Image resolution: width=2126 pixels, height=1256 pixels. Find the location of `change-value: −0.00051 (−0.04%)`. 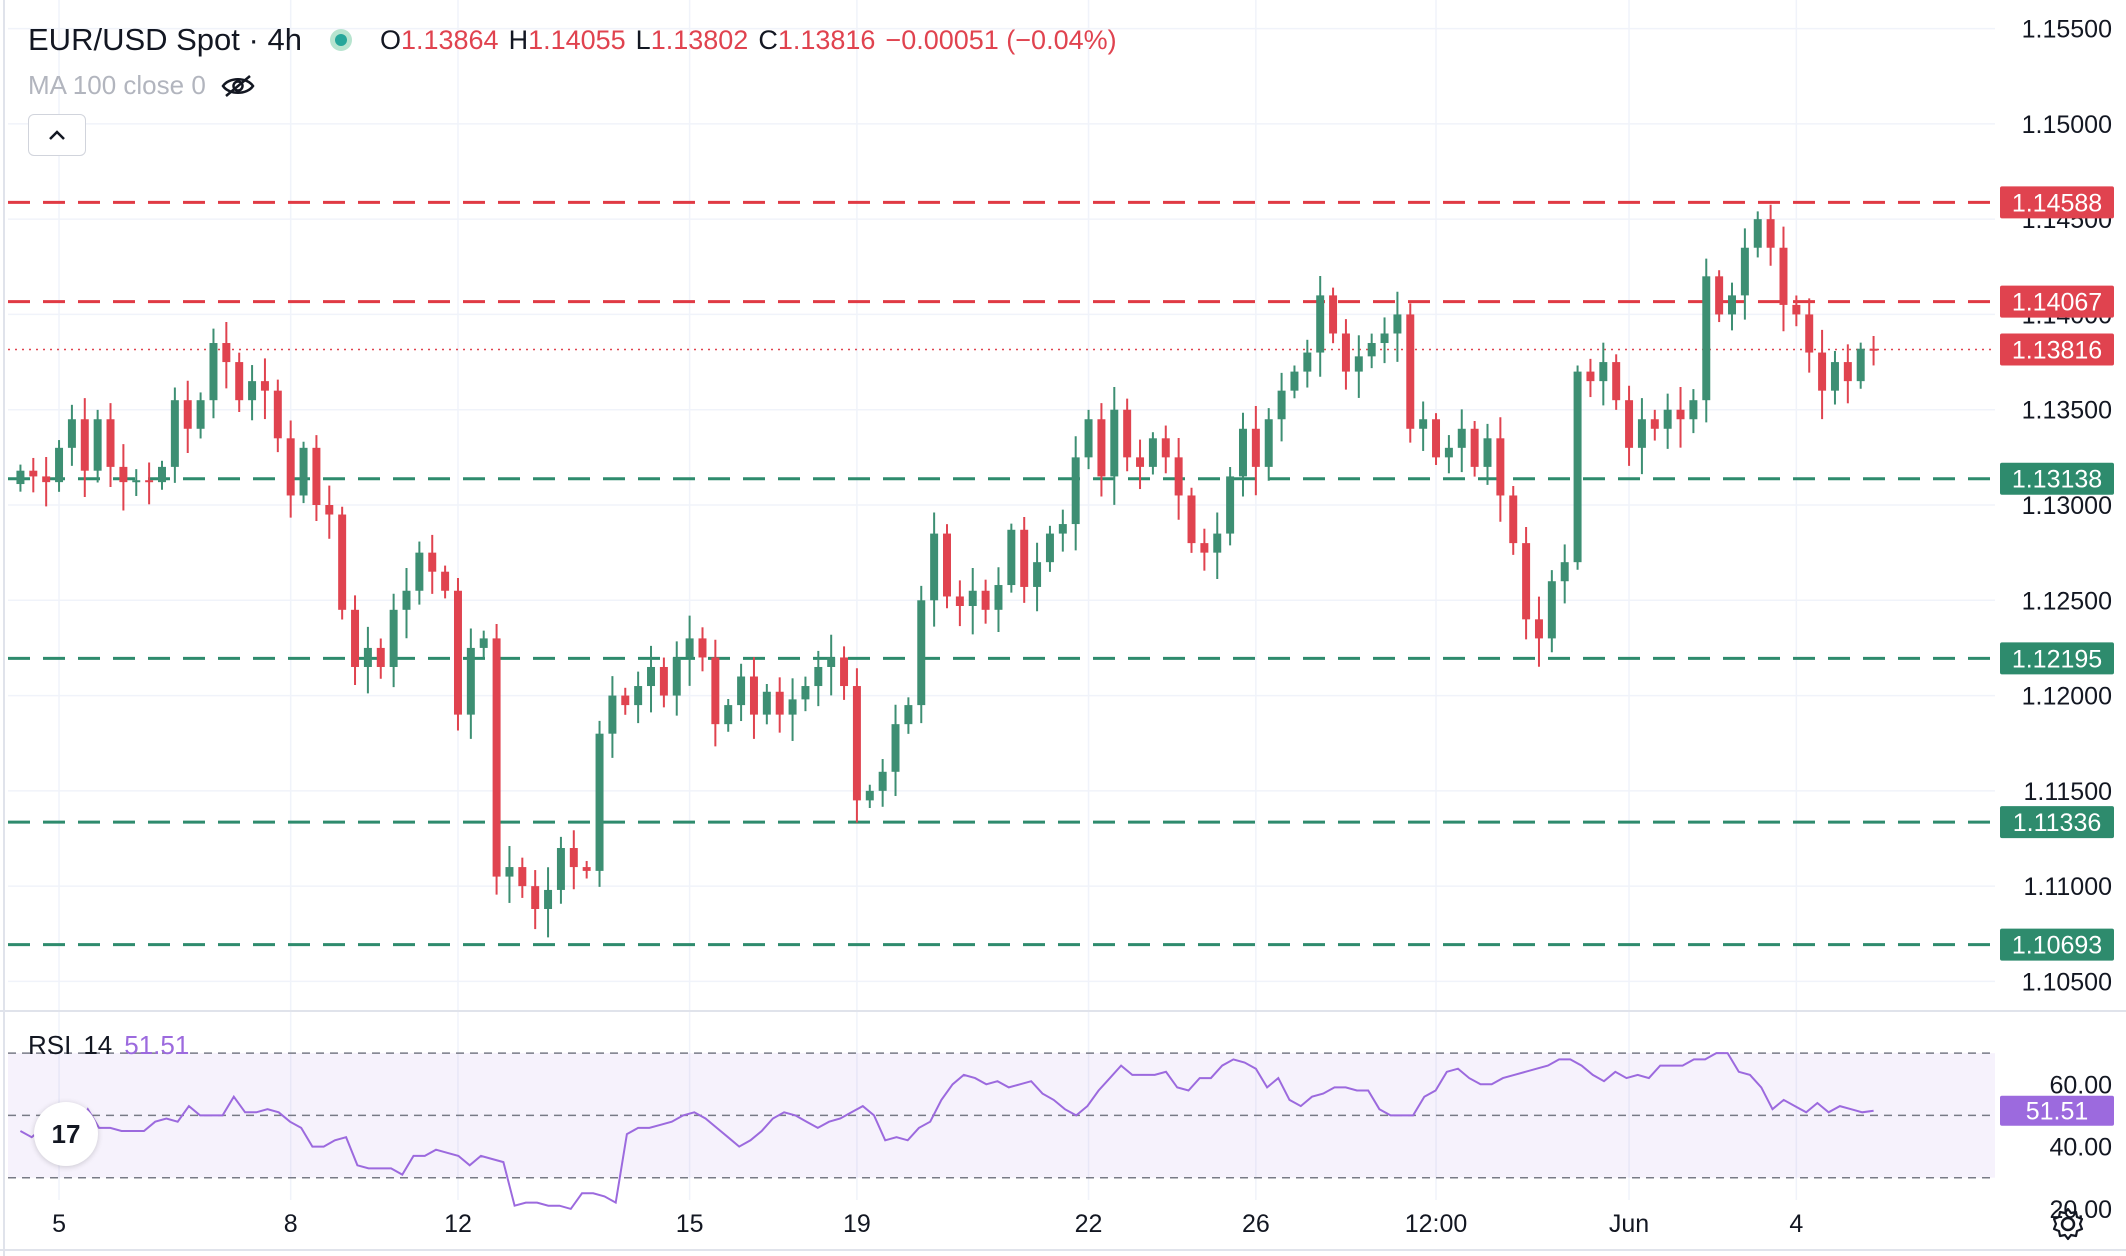

change-value: −0.00051 (−0.04%) is located at coordinates (1001, 39).